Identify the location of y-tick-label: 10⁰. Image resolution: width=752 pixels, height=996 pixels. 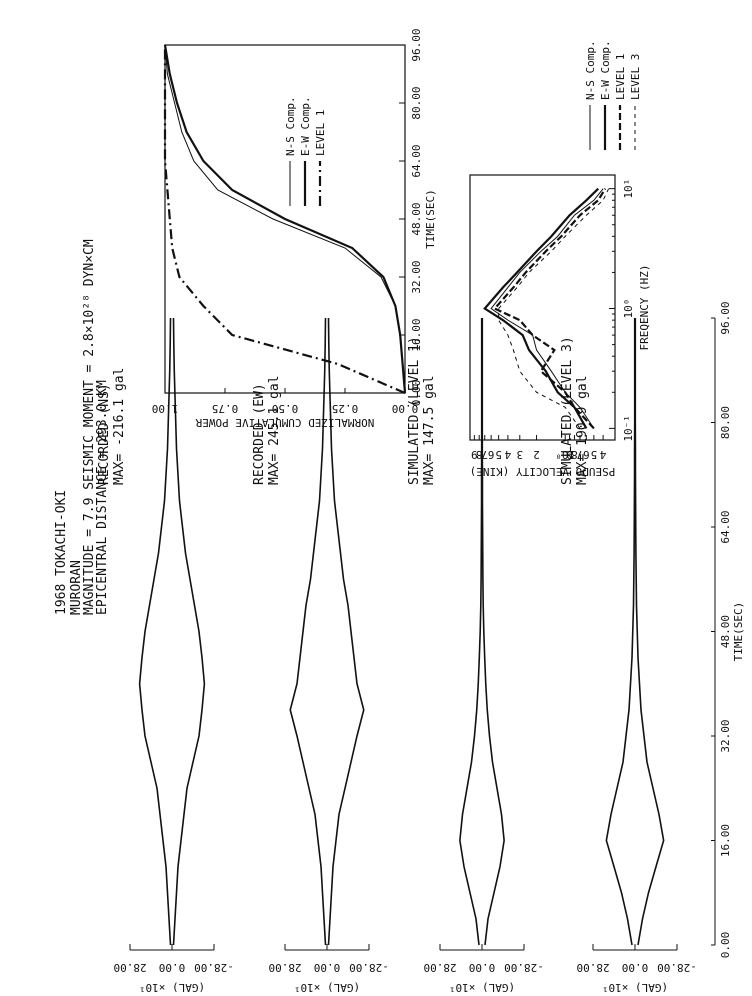
(565, 454).